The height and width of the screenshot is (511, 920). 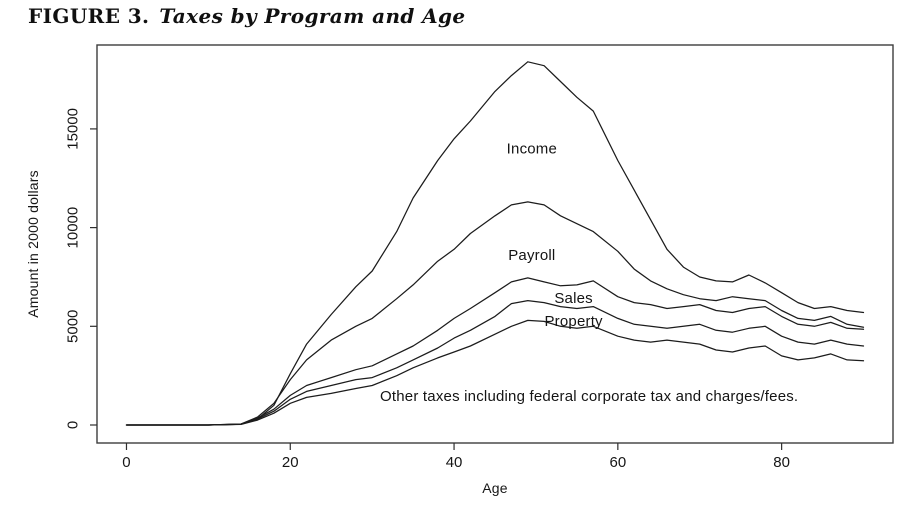 I want to click on y-tick-label-0: 0, so click(x=72, y=425).